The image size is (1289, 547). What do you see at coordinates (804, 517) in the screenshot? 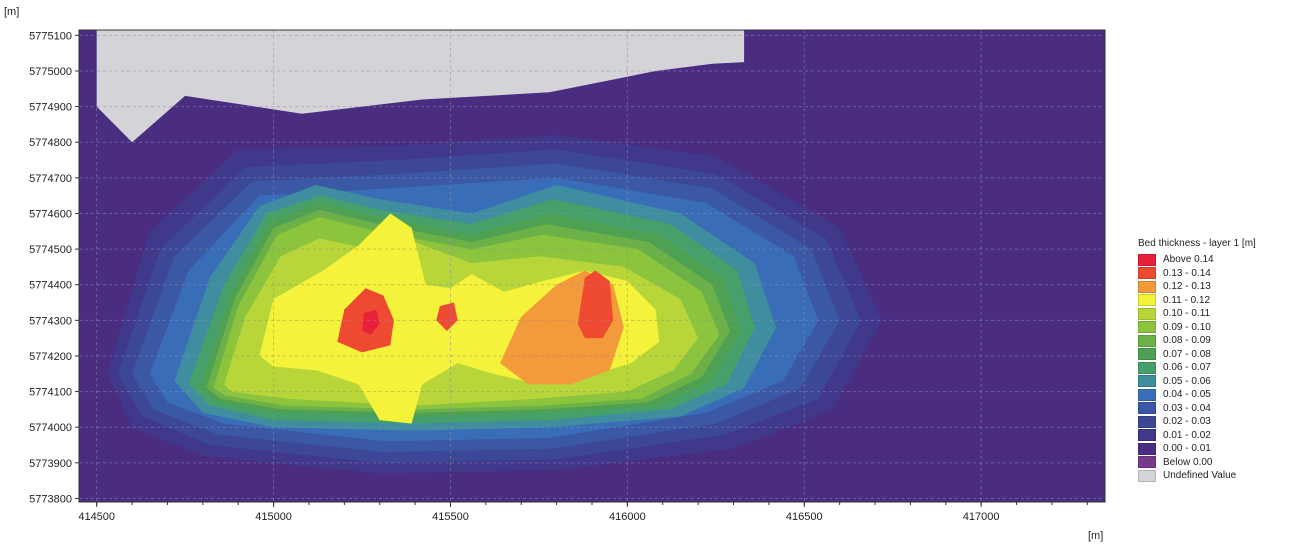
I see `x-tick-label-4: 416500` at bounding box center [804, 517].